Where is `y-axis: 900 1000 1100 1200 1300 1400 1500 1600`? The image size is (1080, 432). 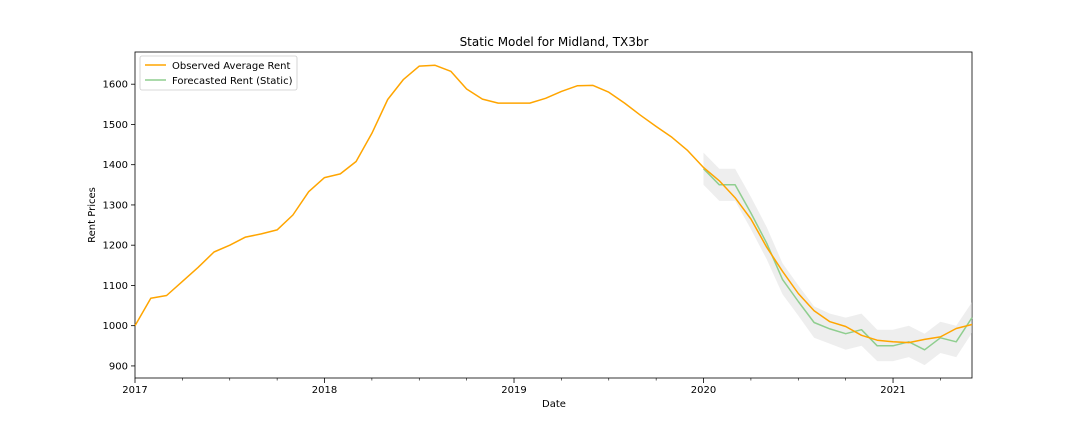
y-axis: 900 1000 1100 1200 1300 1400 1500 1600 is located at coordinates (119, 226).